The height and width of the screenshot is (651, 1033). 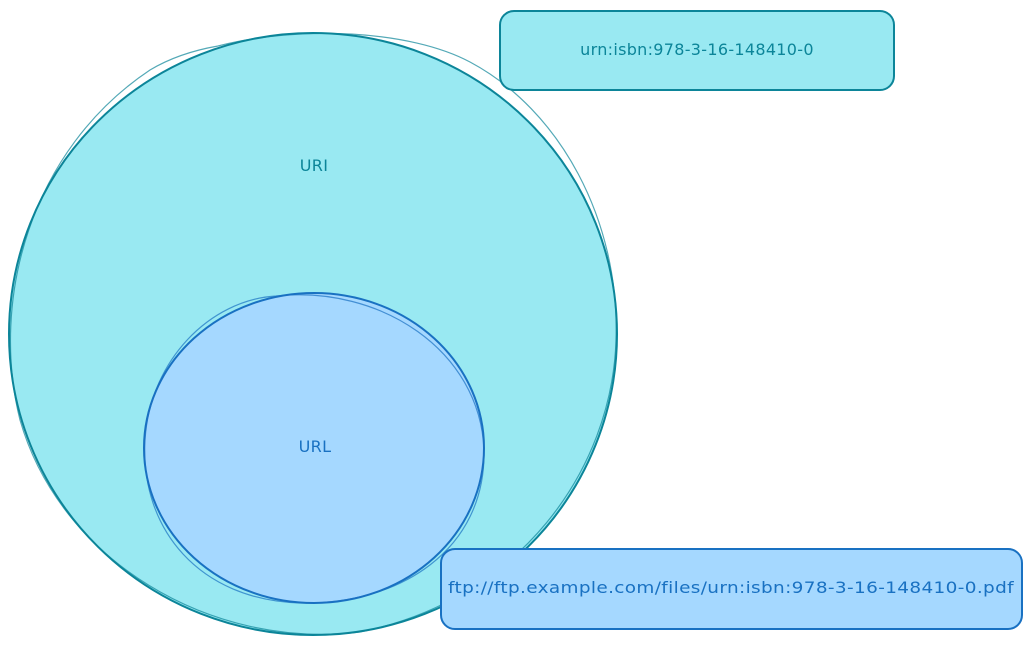 I want to click on urn-example-box: urn:isbn:978-3-16-148410-0, so click(x=697, y=50).